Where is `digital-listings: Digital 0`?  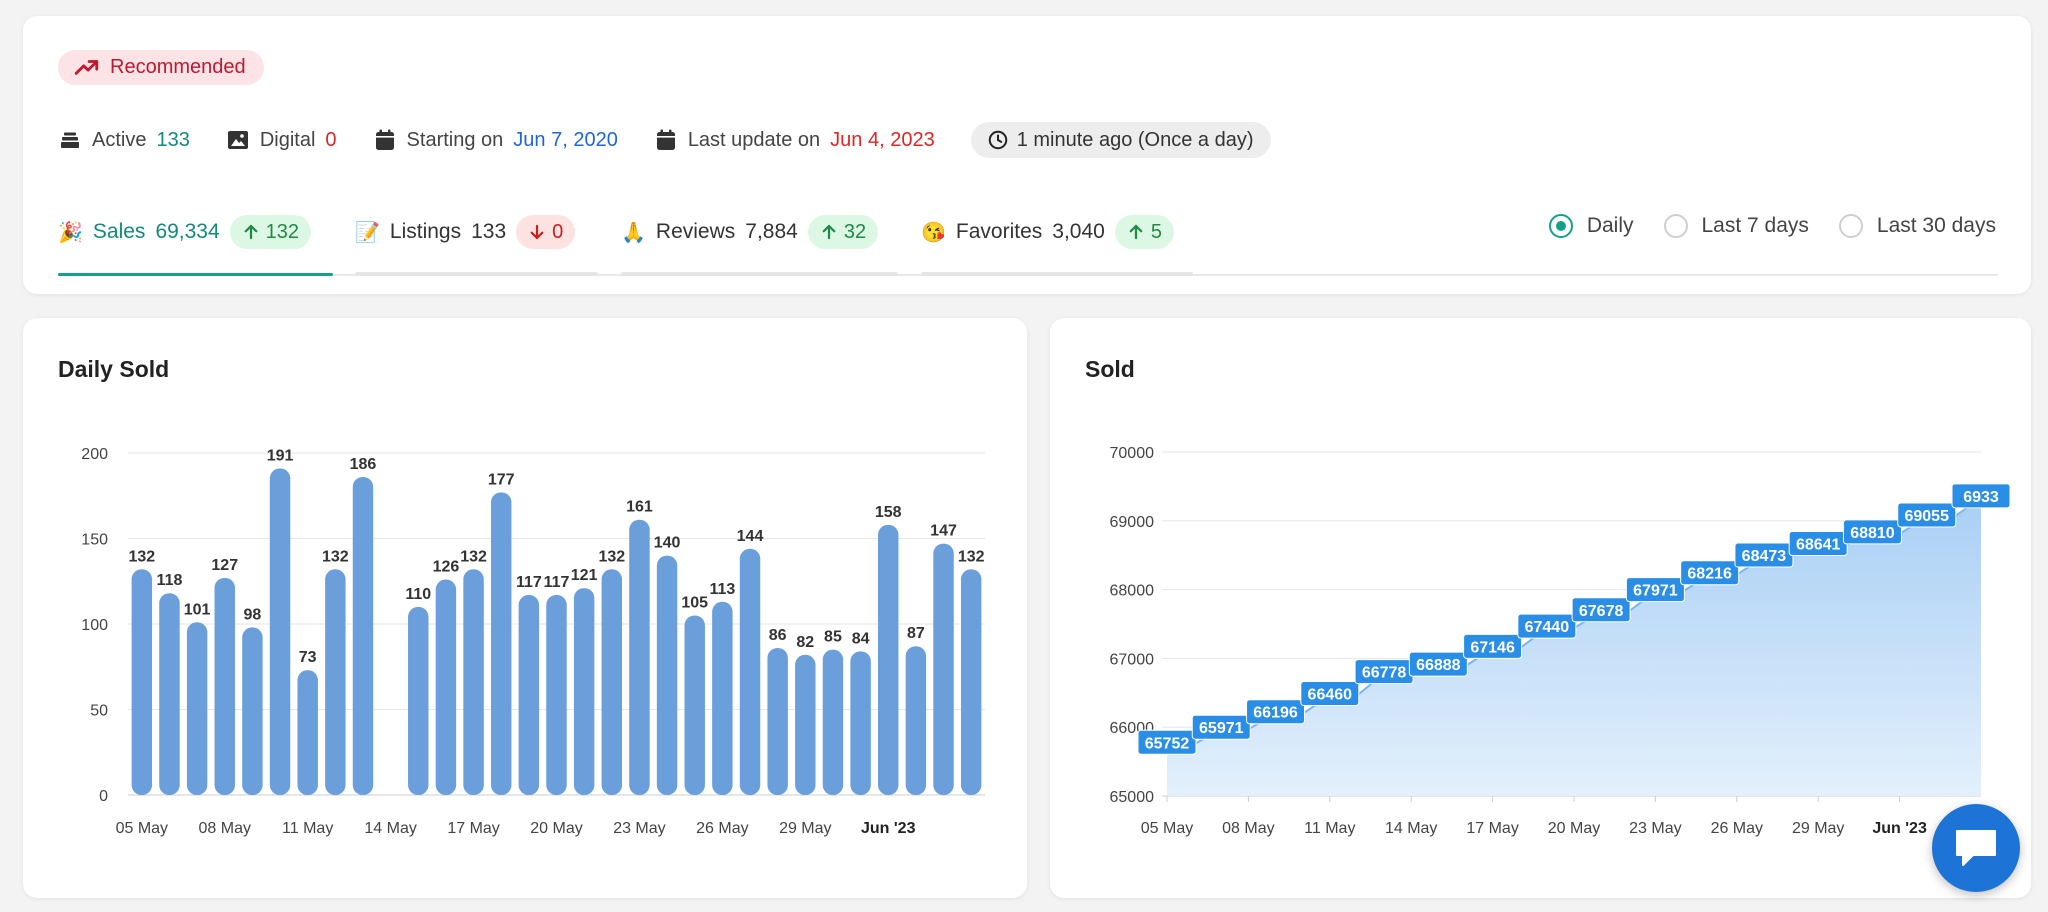
digital-listings: Digital 0 is located at coordinates (281, 140).